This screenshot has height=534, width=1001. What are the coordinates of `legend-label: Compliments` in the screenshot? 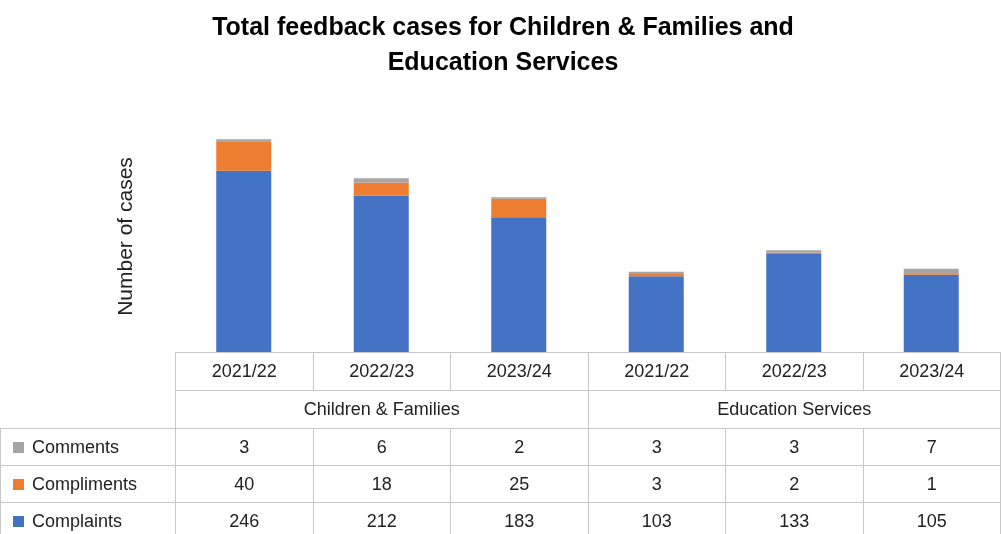 It's located at (88, 484).